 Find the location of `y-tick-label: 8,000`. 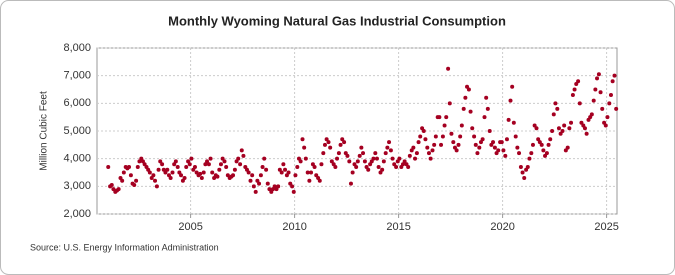

y-tick-label: 8,000 is located at coordinates (77, 48).